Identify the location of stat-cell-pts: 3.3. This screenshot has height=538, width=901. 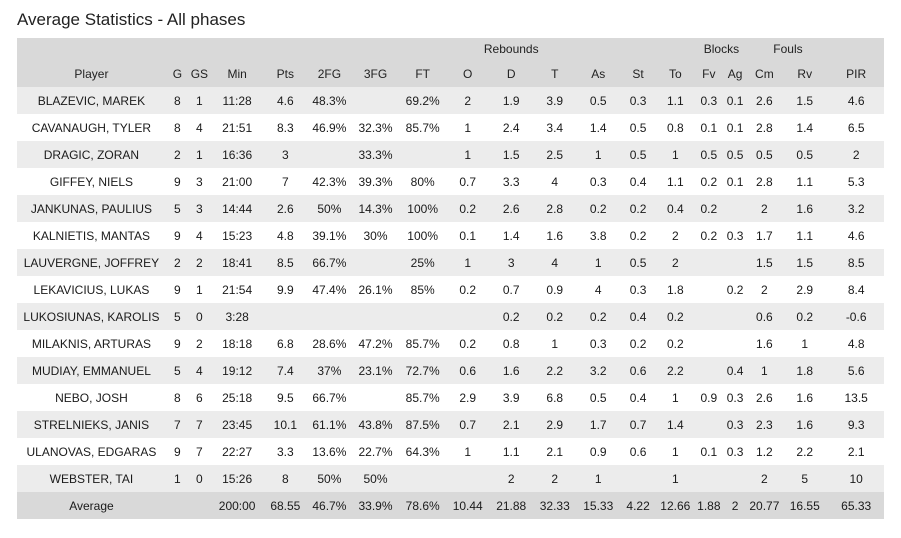
(285, 451).